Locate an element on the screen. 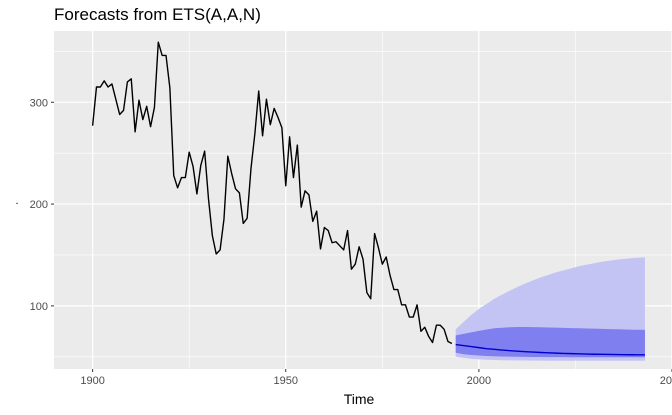 The image size is (672, 415). x-axis-label: Time is located at coordinates (359, 399).